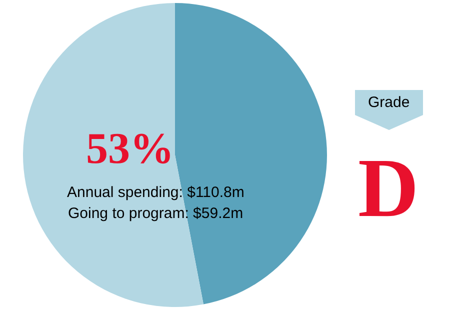  I want to click on text: Annual spending: $110.8m, so click(155, 192).